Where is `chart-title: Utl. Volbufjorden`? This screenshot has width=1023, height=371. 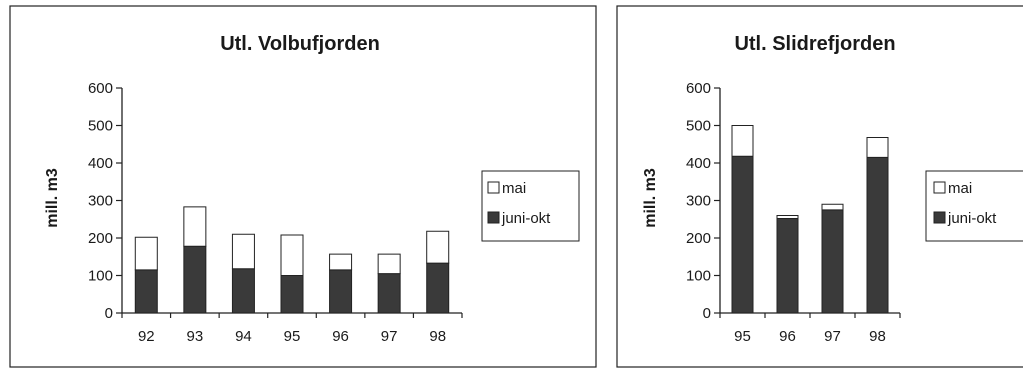
chart-title: Utl. Volbufjorden is located at coordinates (300, 44).